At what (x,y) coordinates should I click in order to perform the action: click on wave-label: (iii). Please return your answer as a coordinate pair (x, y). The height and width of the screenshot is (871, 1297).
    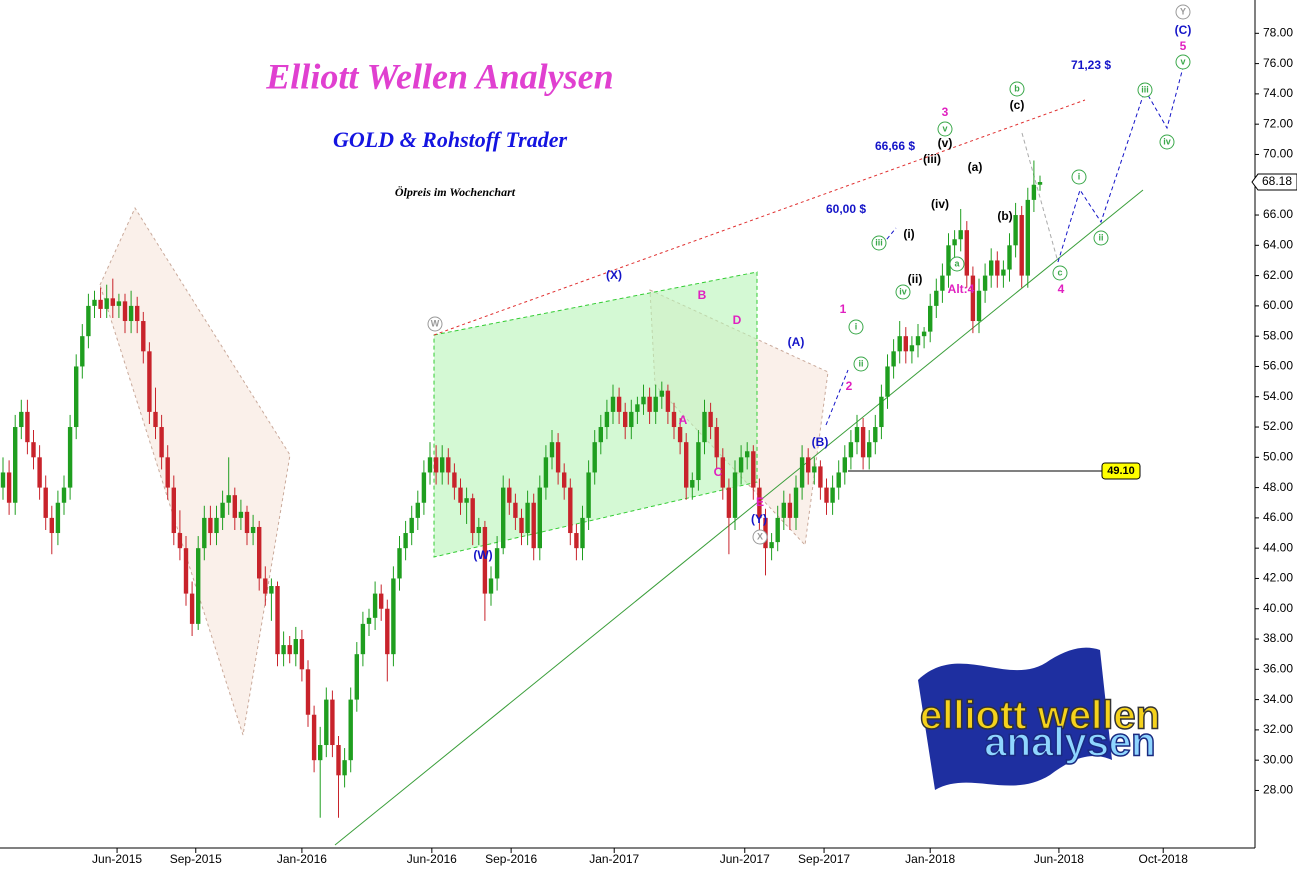
    Looking at the image, I should click on (932, 159).